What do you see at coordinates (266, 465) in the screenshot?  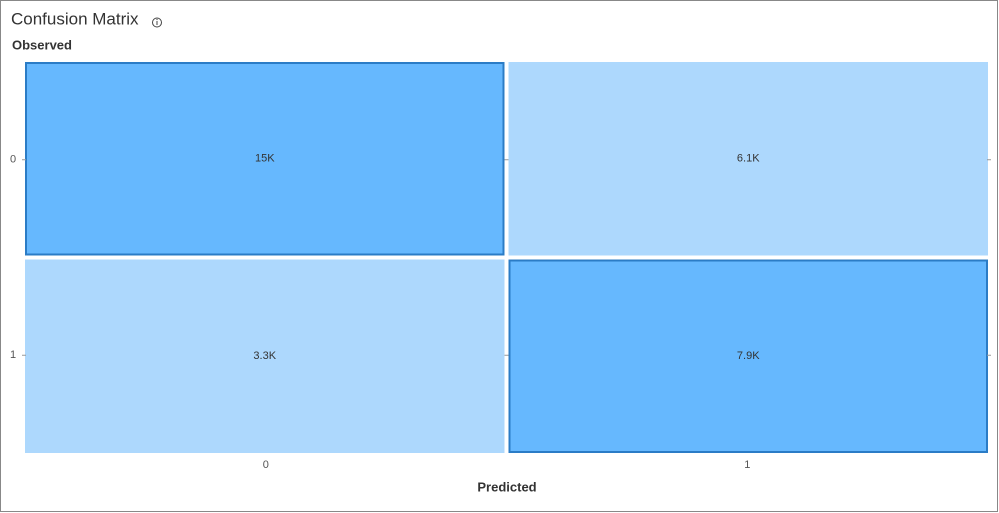 I see `x-tick-label: 0` at bounding box center [266, 465].